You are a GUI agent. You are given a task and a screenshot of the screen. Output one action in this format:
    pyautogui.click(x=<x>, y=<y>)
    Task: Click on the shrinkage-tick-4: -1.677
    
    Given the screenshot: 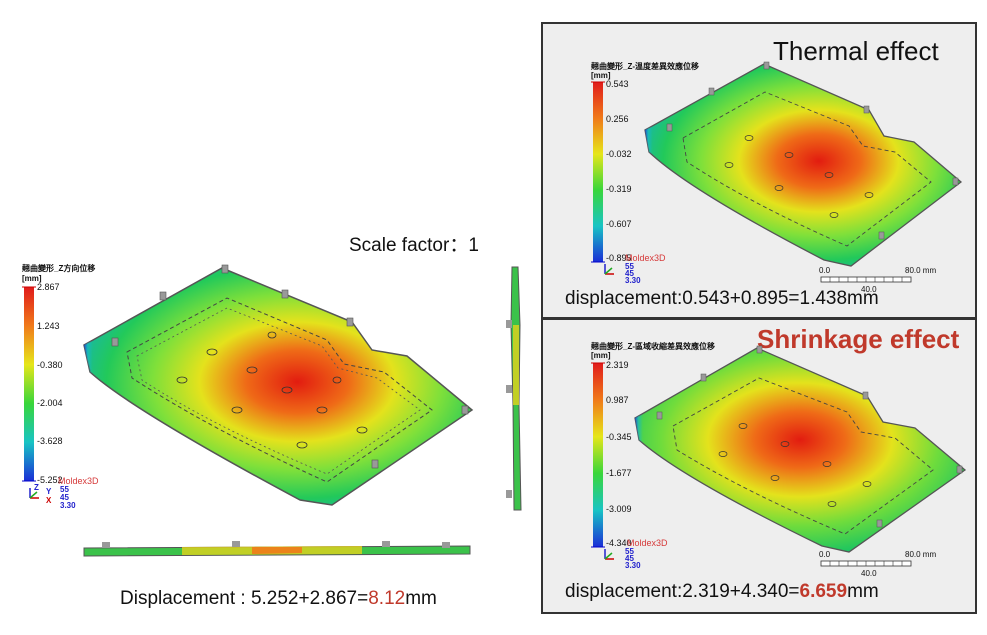 What is the action you would take?
    pyautogui.click(x=619, y=473)
    